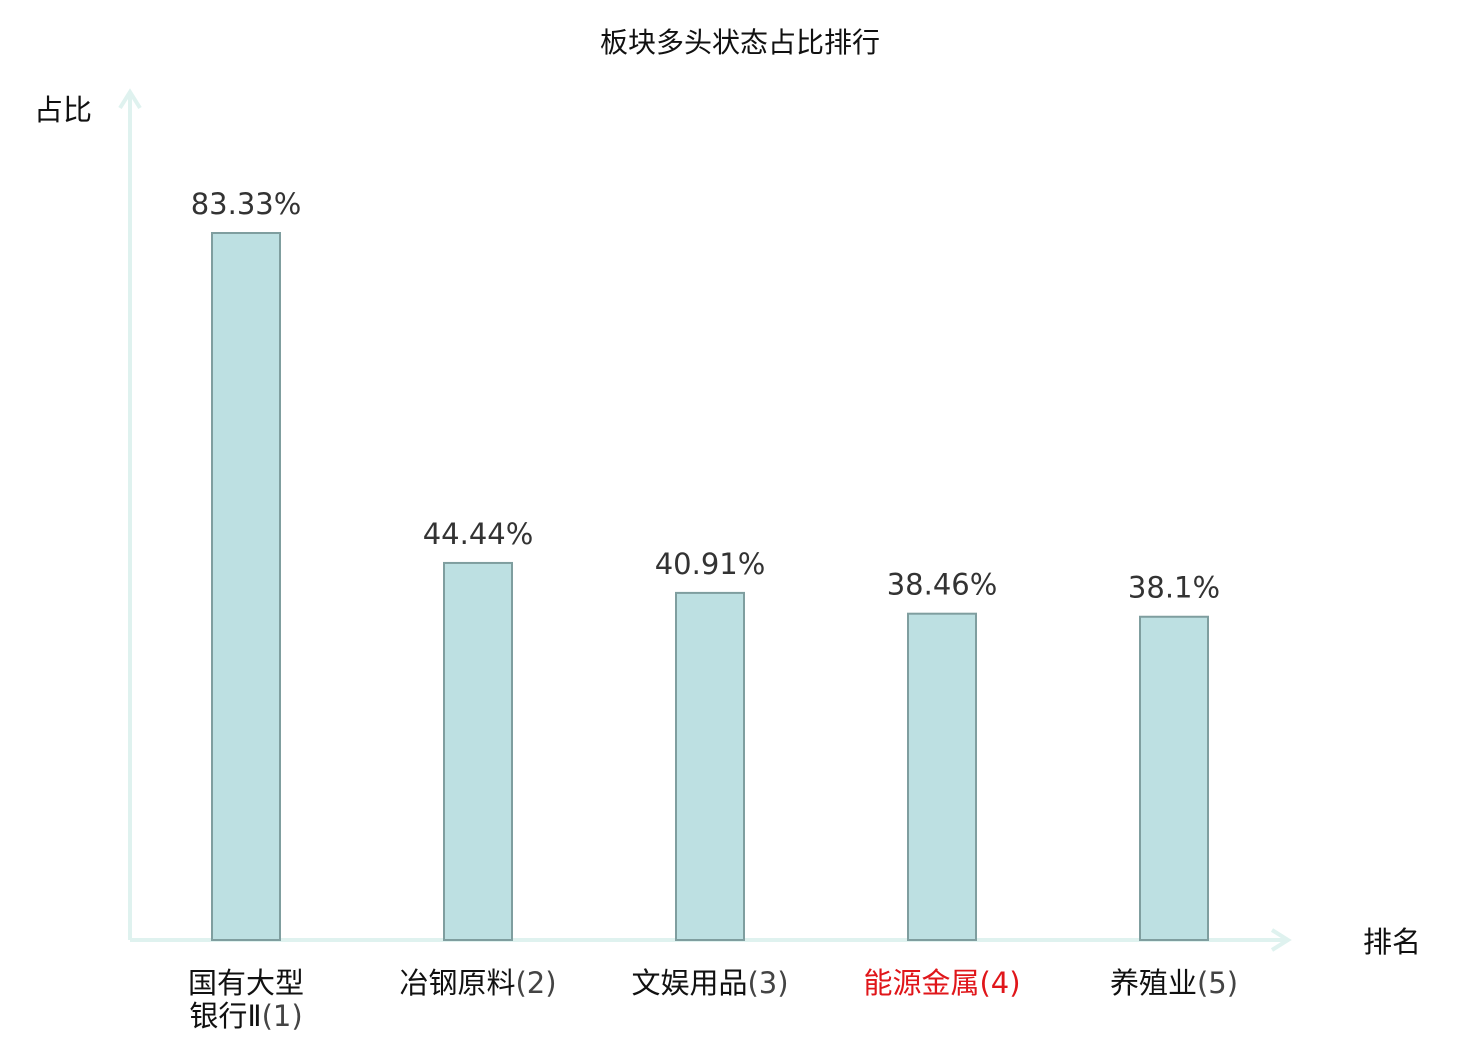 The height and width of the screenshot is (1040, 1480). I want to click on y-axis-label: 占比, so click(63, 110).